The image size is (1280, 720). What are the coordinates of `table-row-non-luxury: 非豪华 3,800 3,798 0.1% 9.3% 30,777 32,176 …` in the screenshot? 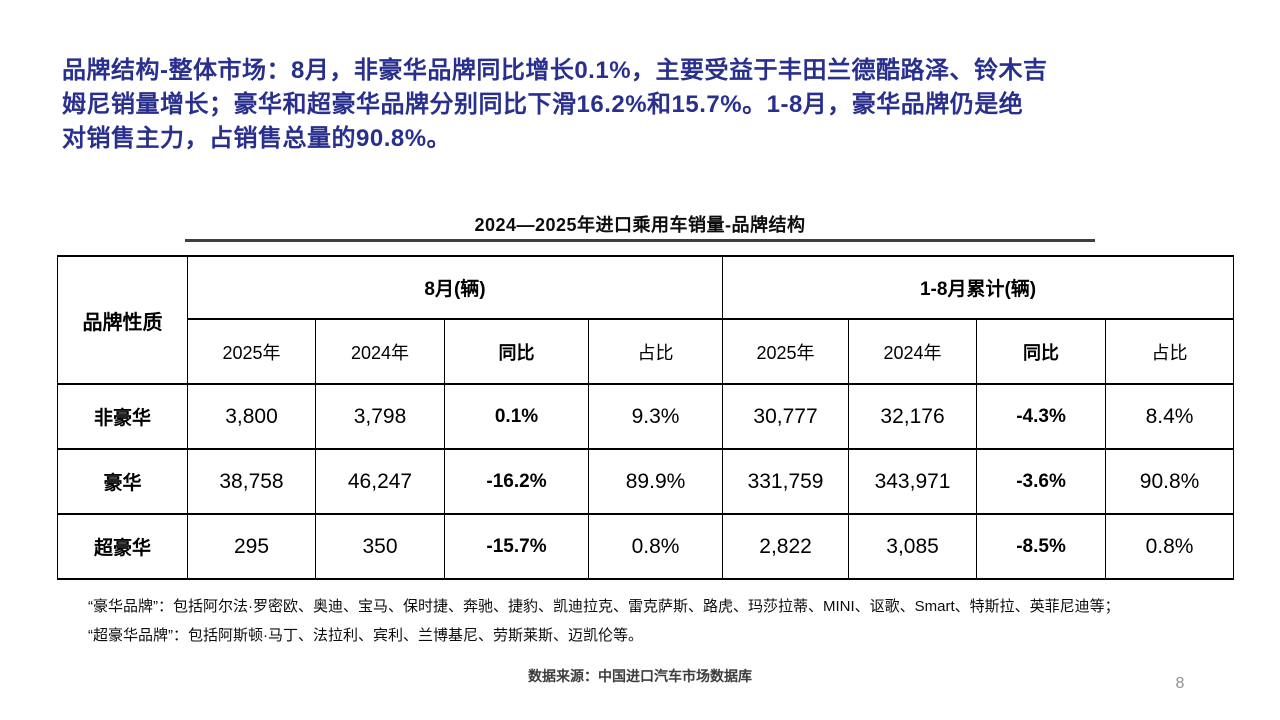 It's located at (646, 416).